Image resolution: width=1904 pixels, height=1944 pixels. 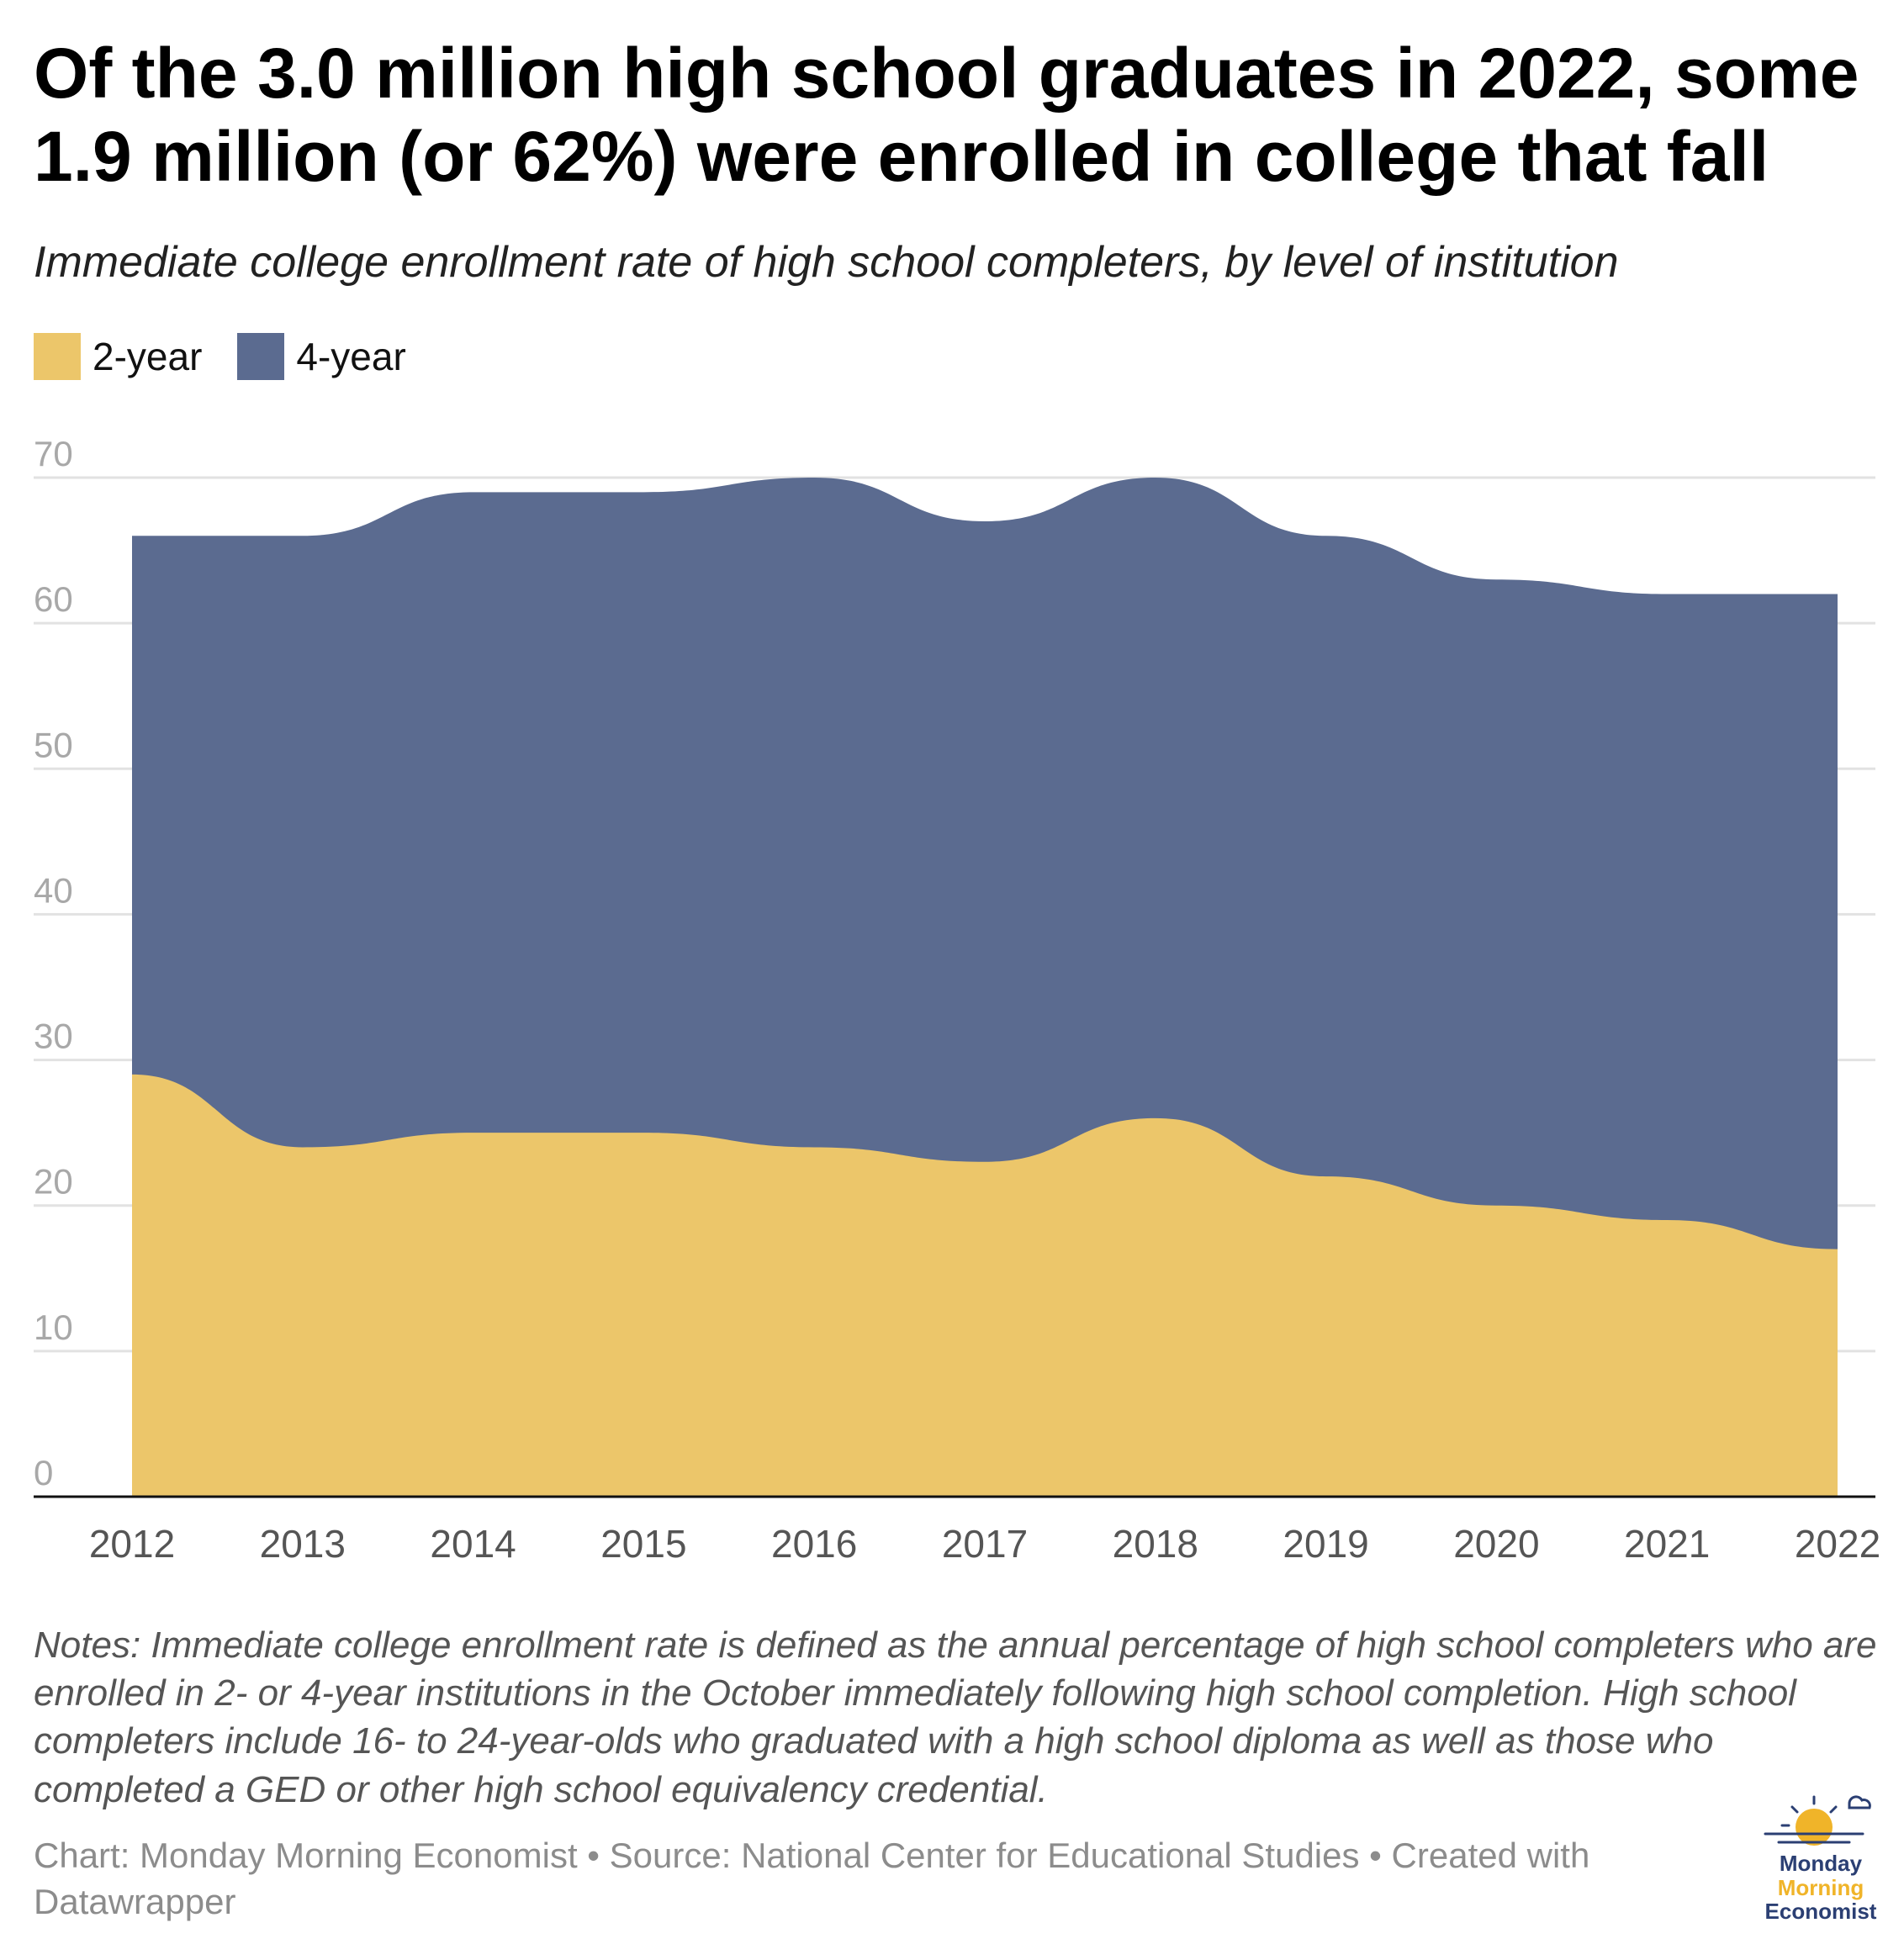 I want to click on y-tick-label-70: 70, so click(x=53, y=454).